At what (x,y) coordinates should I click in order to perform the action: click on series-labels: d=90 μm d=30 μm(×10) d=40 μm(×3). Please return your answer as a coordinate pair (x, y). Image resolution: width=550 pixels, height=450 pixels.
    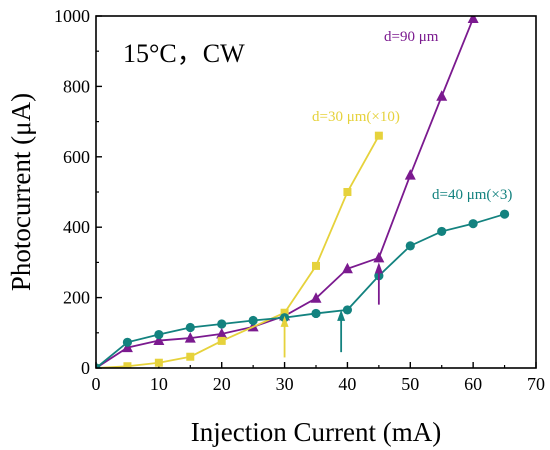
    Looking at the image, I should click on (412, 116).